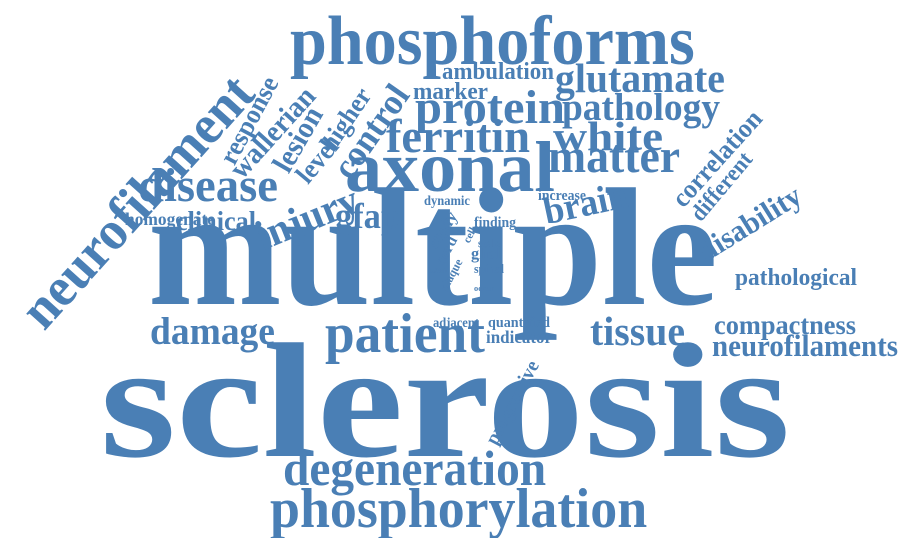 The image size is (900, 538). I want to click on word-damage: damage, so click(212, 330).